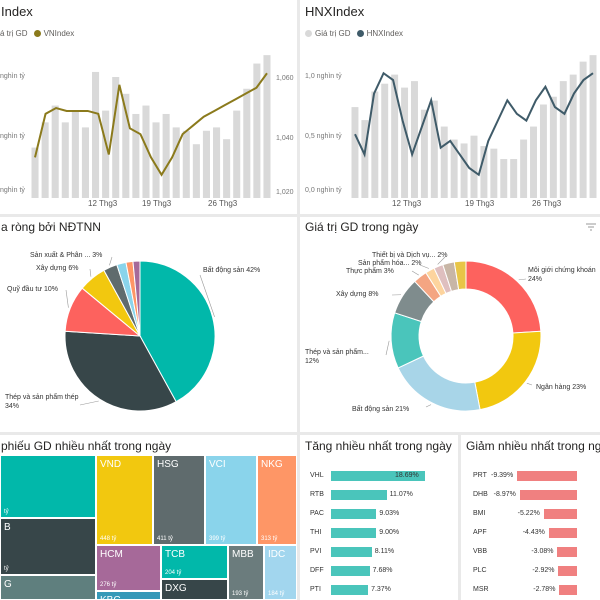 The height and width of the screenshot is (600, 600). Describe the element at coordinates (194, 562) in the screenshot. I see `treemap-cell: TCB 204 tỷ` at that location.